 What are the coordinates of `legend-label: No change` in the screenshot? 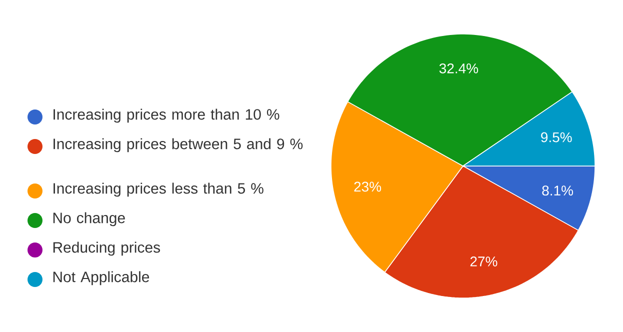 It's located at (89, 219).